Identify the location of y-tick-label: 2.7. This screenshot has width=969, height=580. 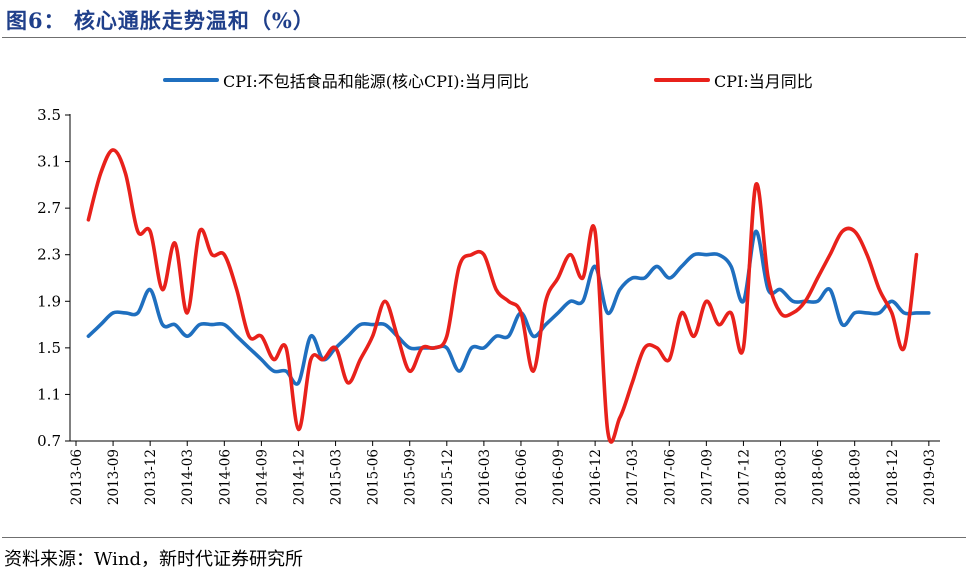
(49, 208).